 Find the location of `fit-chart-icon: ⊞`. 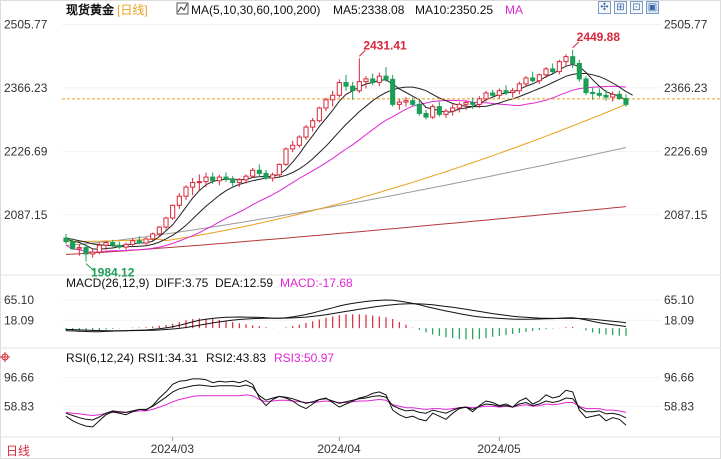

fit-chart-icon: ⊞ is located at coordinates (620, 7).